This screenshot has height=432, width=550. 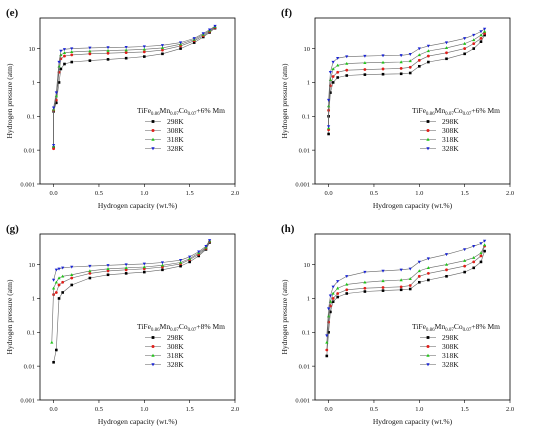 I want to click on series-line-298K, so click(x=134, y=87).